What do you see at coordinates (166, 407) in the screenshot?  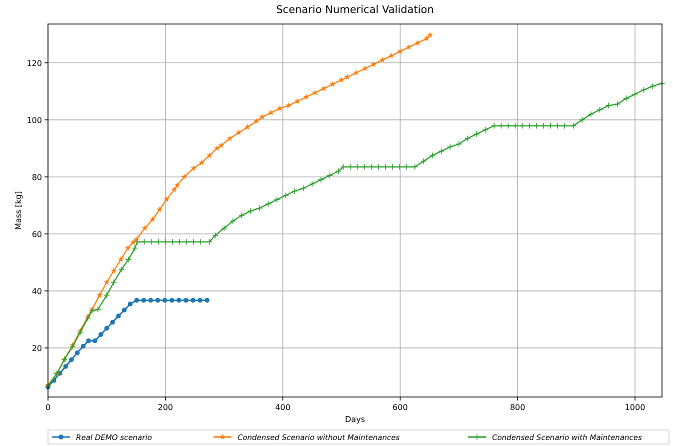 I see `x-tick-label: 200` at bounding box center [166, 407].